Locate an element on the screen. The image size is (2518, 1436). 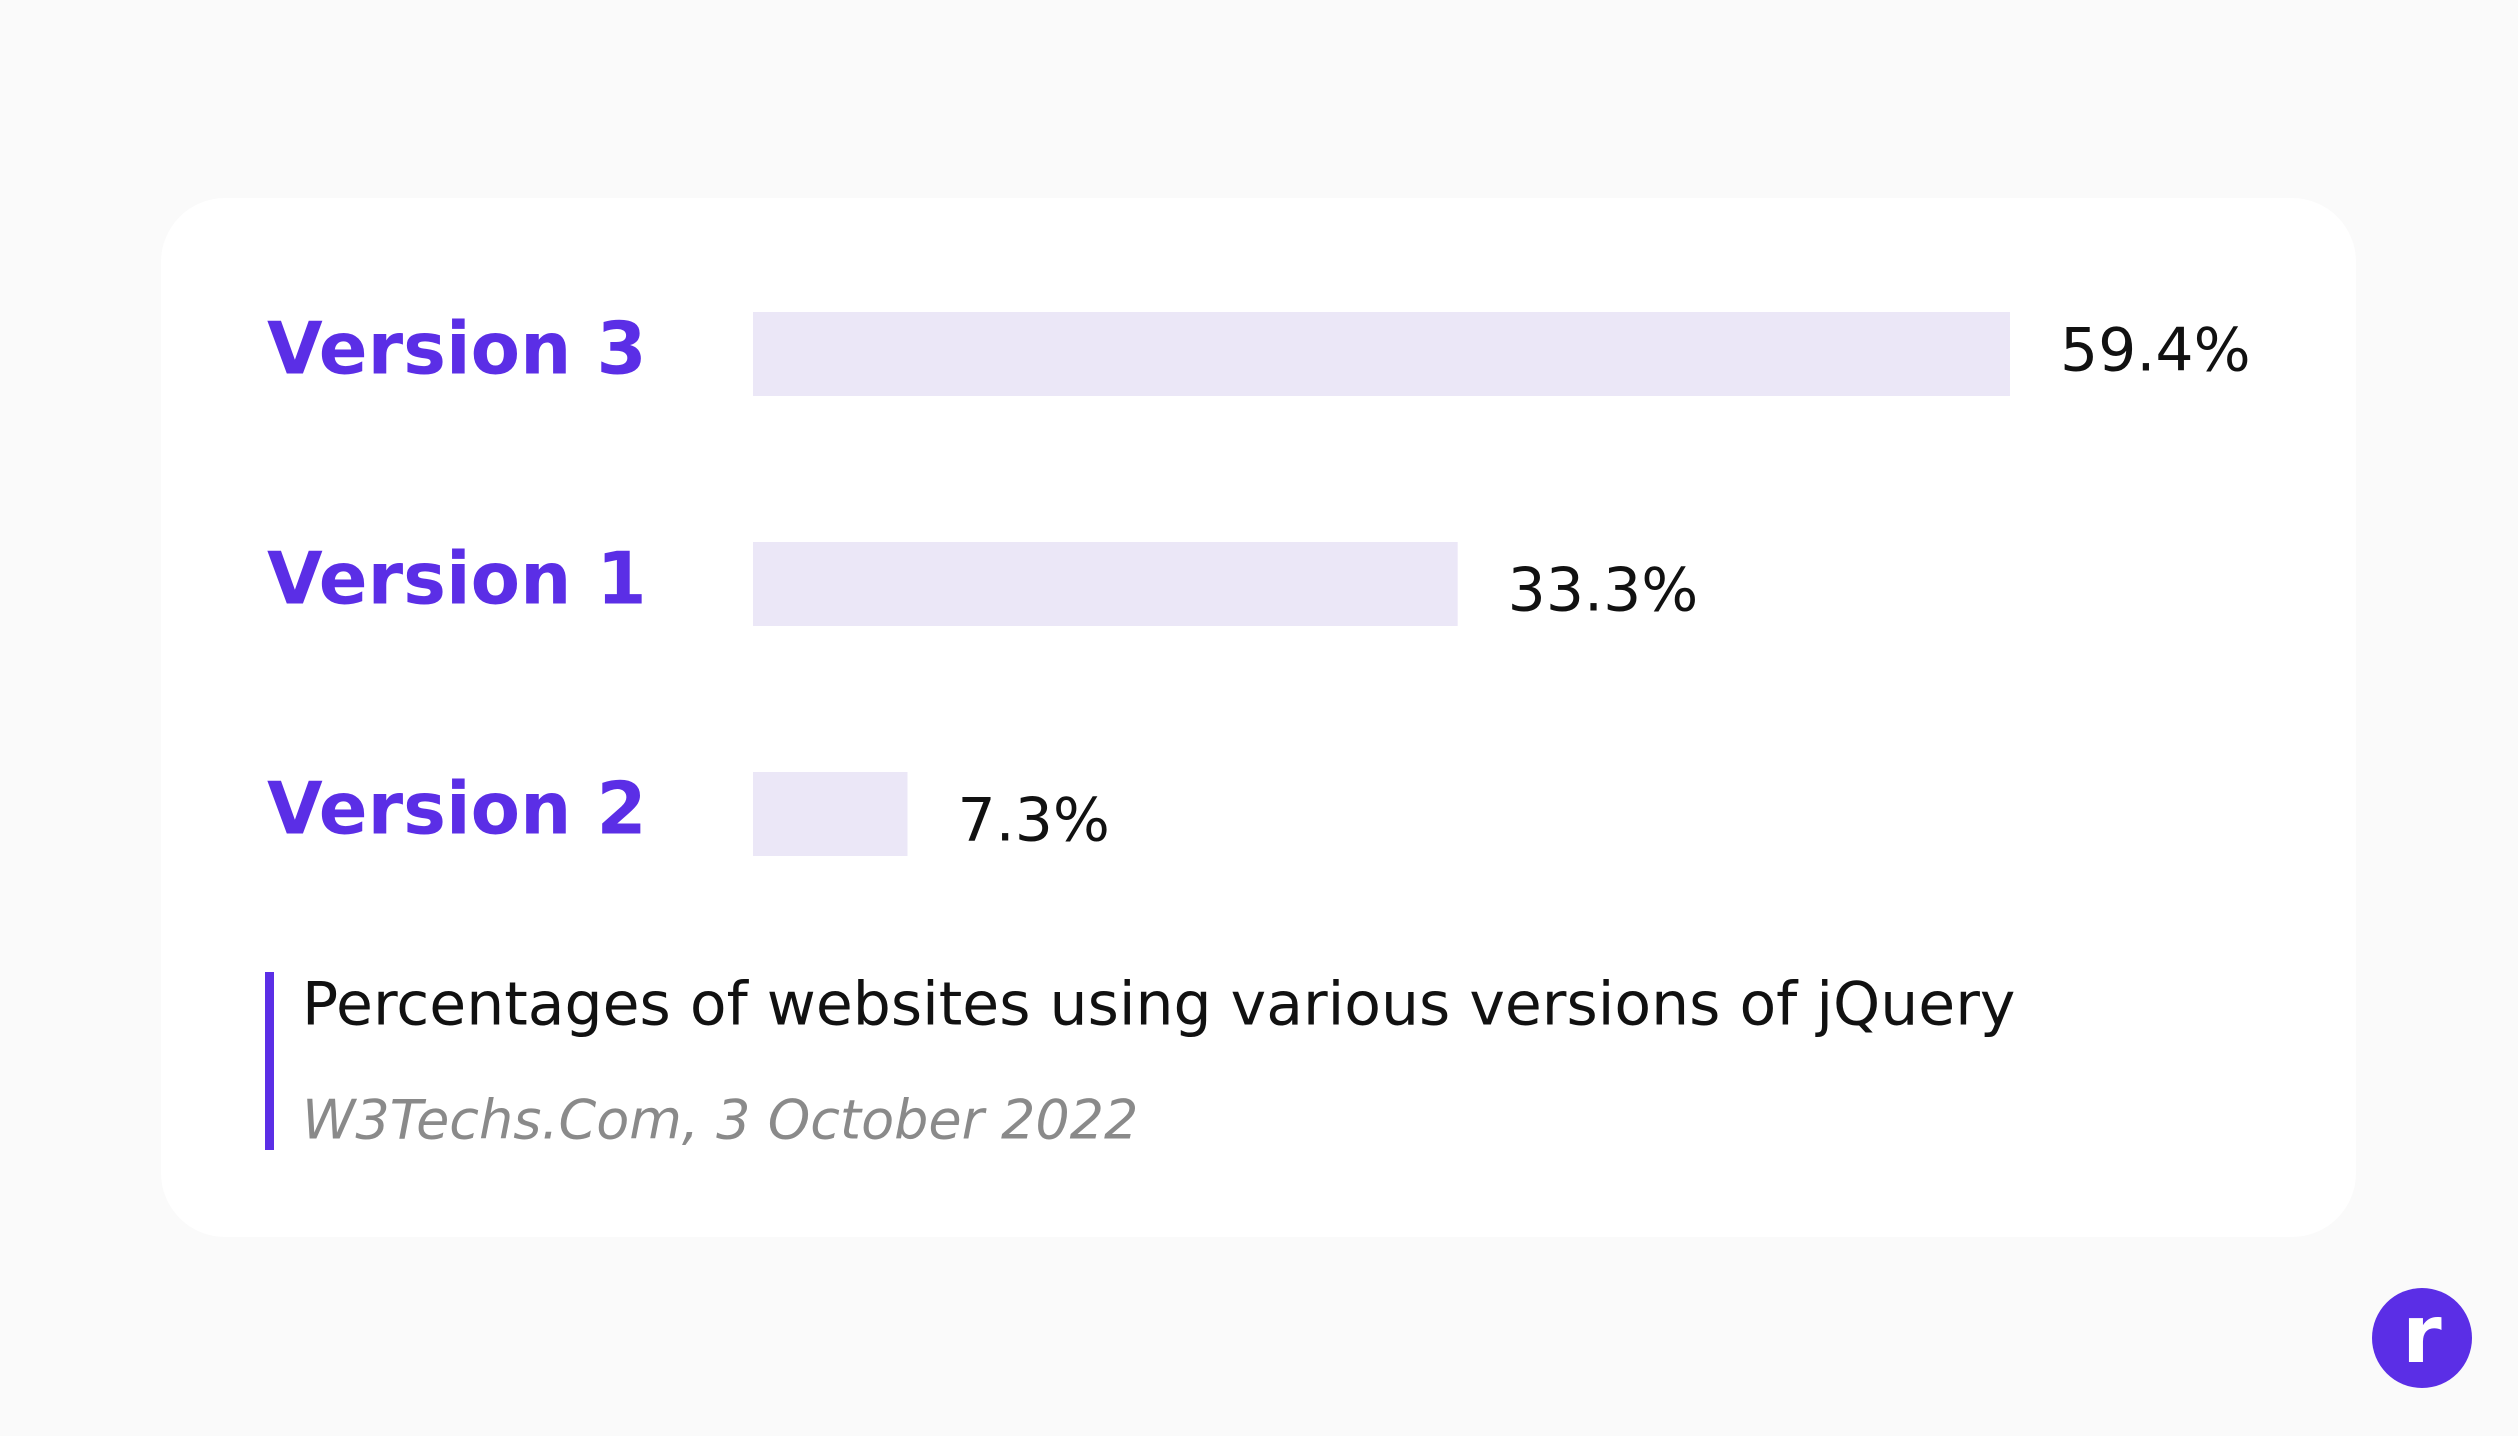
category-label: Version 1 is located at coordinates (457, 579).